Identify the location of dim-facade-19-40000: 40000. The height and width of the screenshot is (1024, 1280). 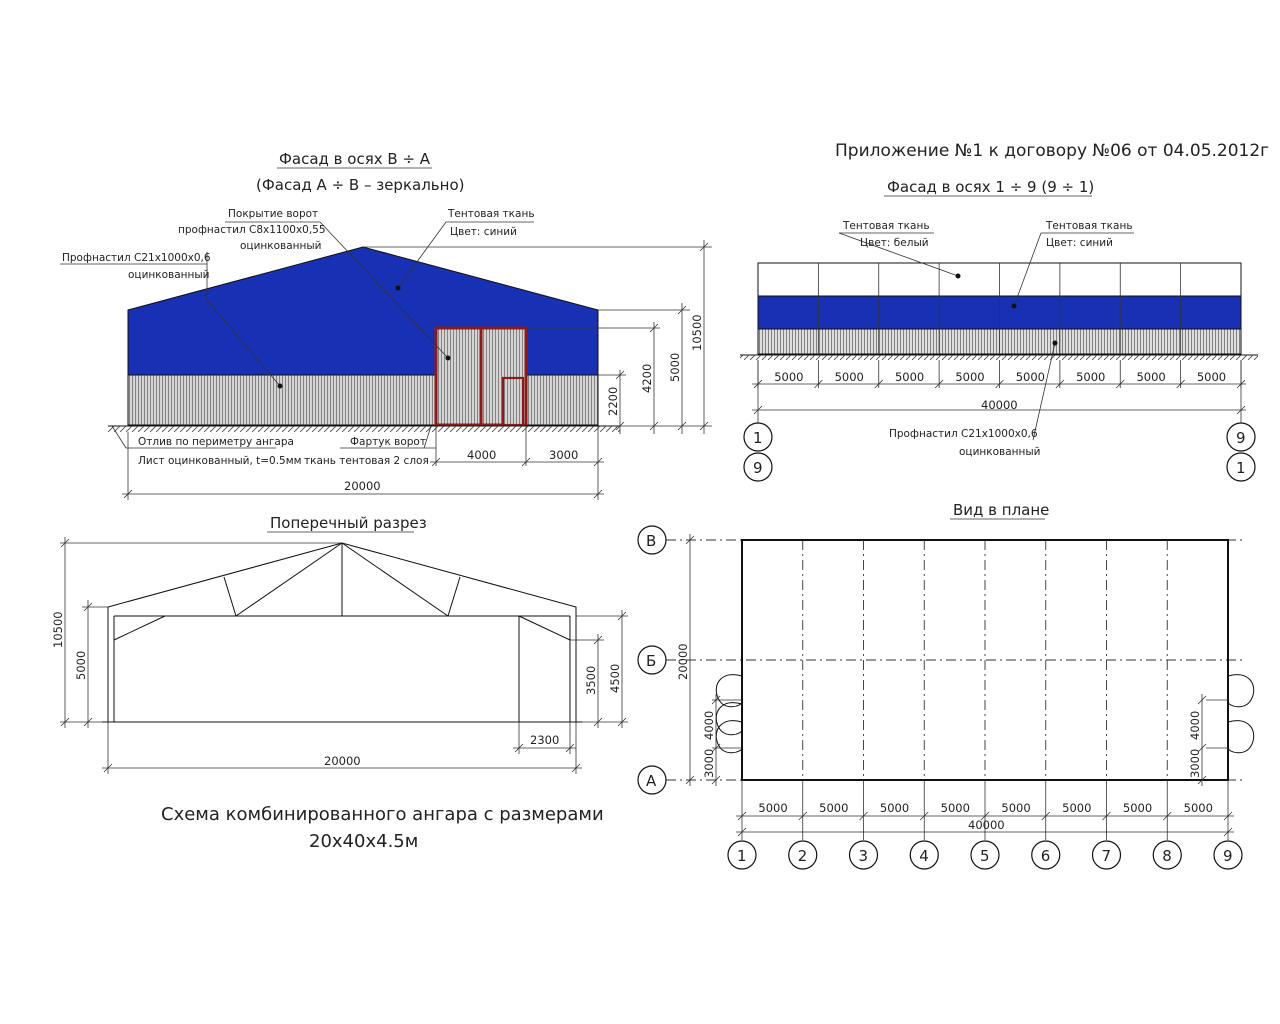
(999, 405).